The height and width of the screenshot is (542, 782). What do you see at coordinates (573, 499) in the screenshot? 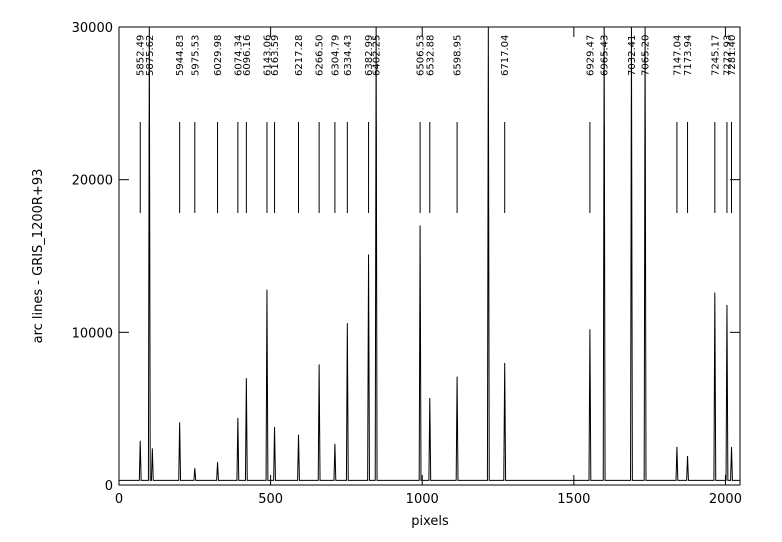
I see `x-tick-label: 1500` at bounding box center [573, 499].